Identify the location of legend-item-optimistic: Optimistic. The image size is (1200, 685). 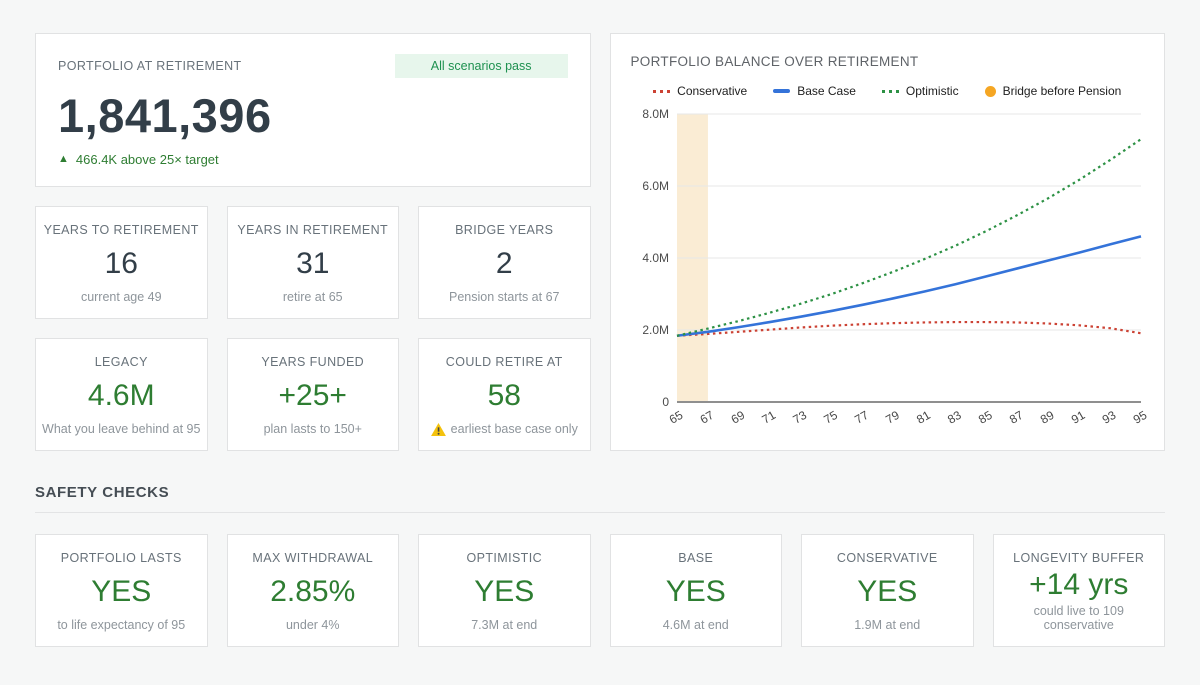
(920, 91).